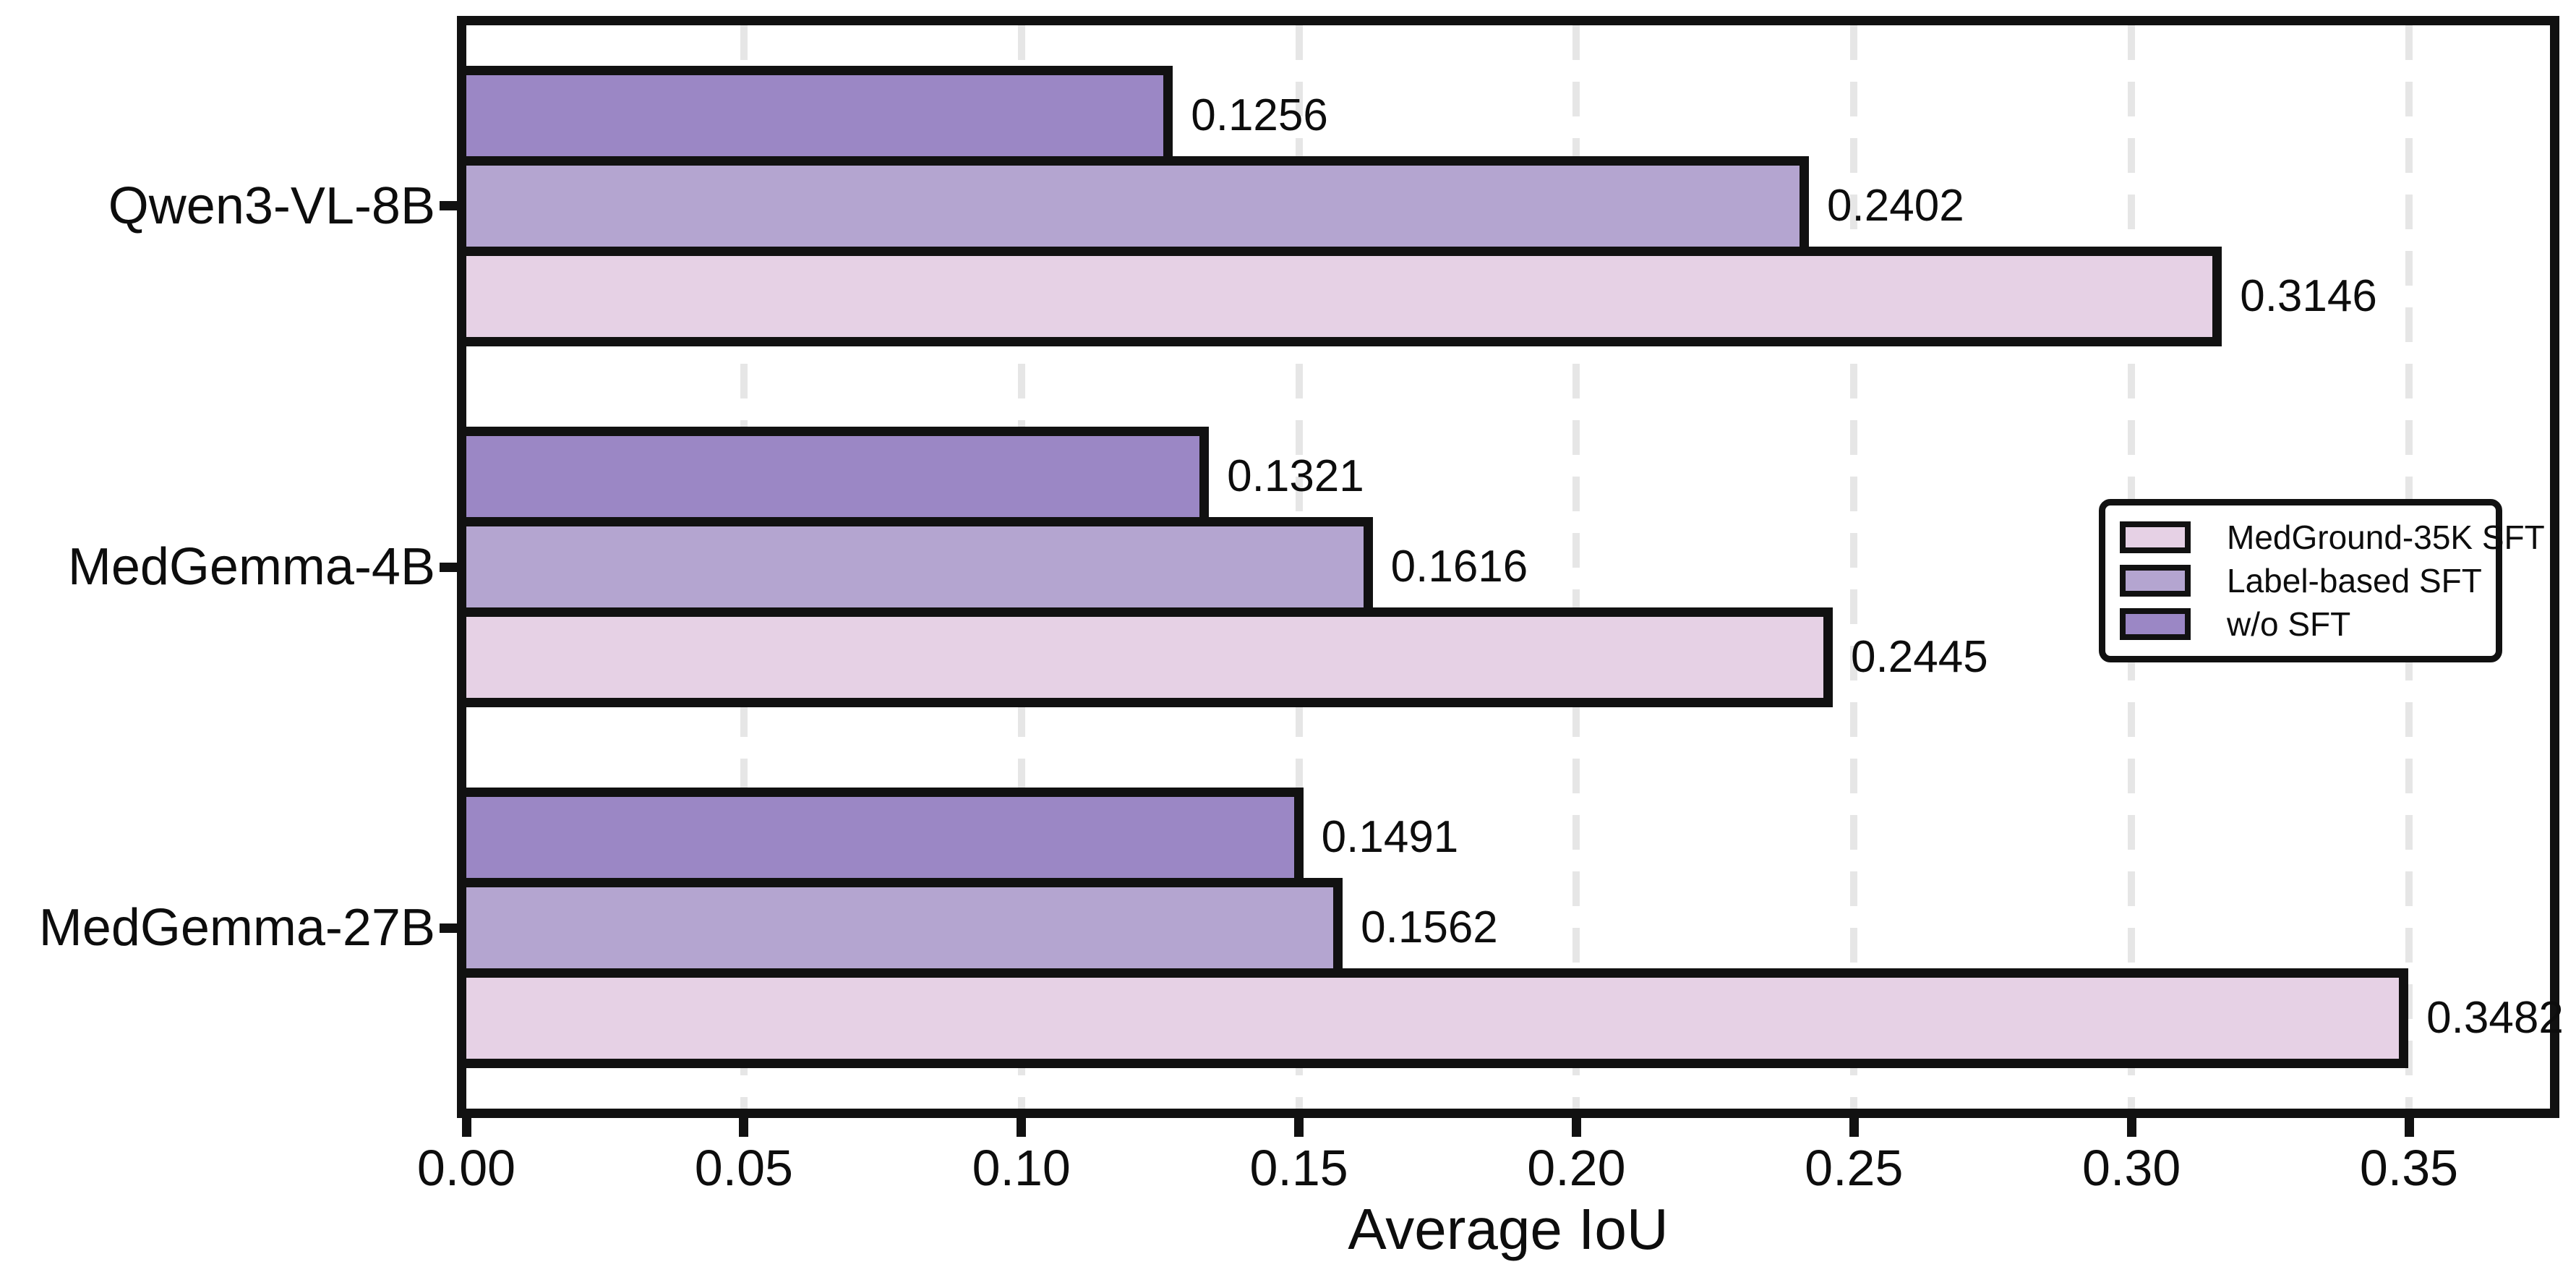 Image resolution: width=2576 pixels, height=1280 pixels. What do you see at coordinates (880, 838) in the screenshot?
I see `bar-medgemma-27b-w-o-sft` at bounding box center [880, 838].